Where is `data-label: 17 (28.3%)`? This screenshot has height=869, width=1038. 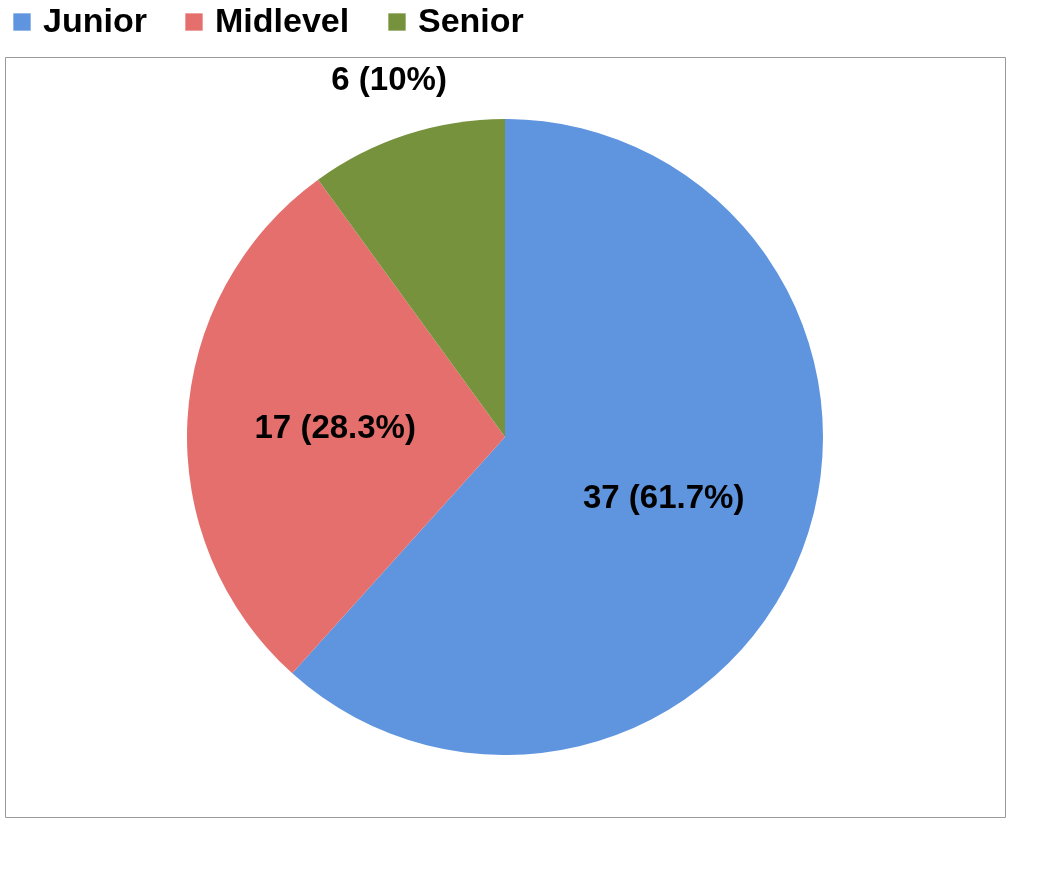 data-label: 17 (28.3%) is located at coordinates (335, 427).